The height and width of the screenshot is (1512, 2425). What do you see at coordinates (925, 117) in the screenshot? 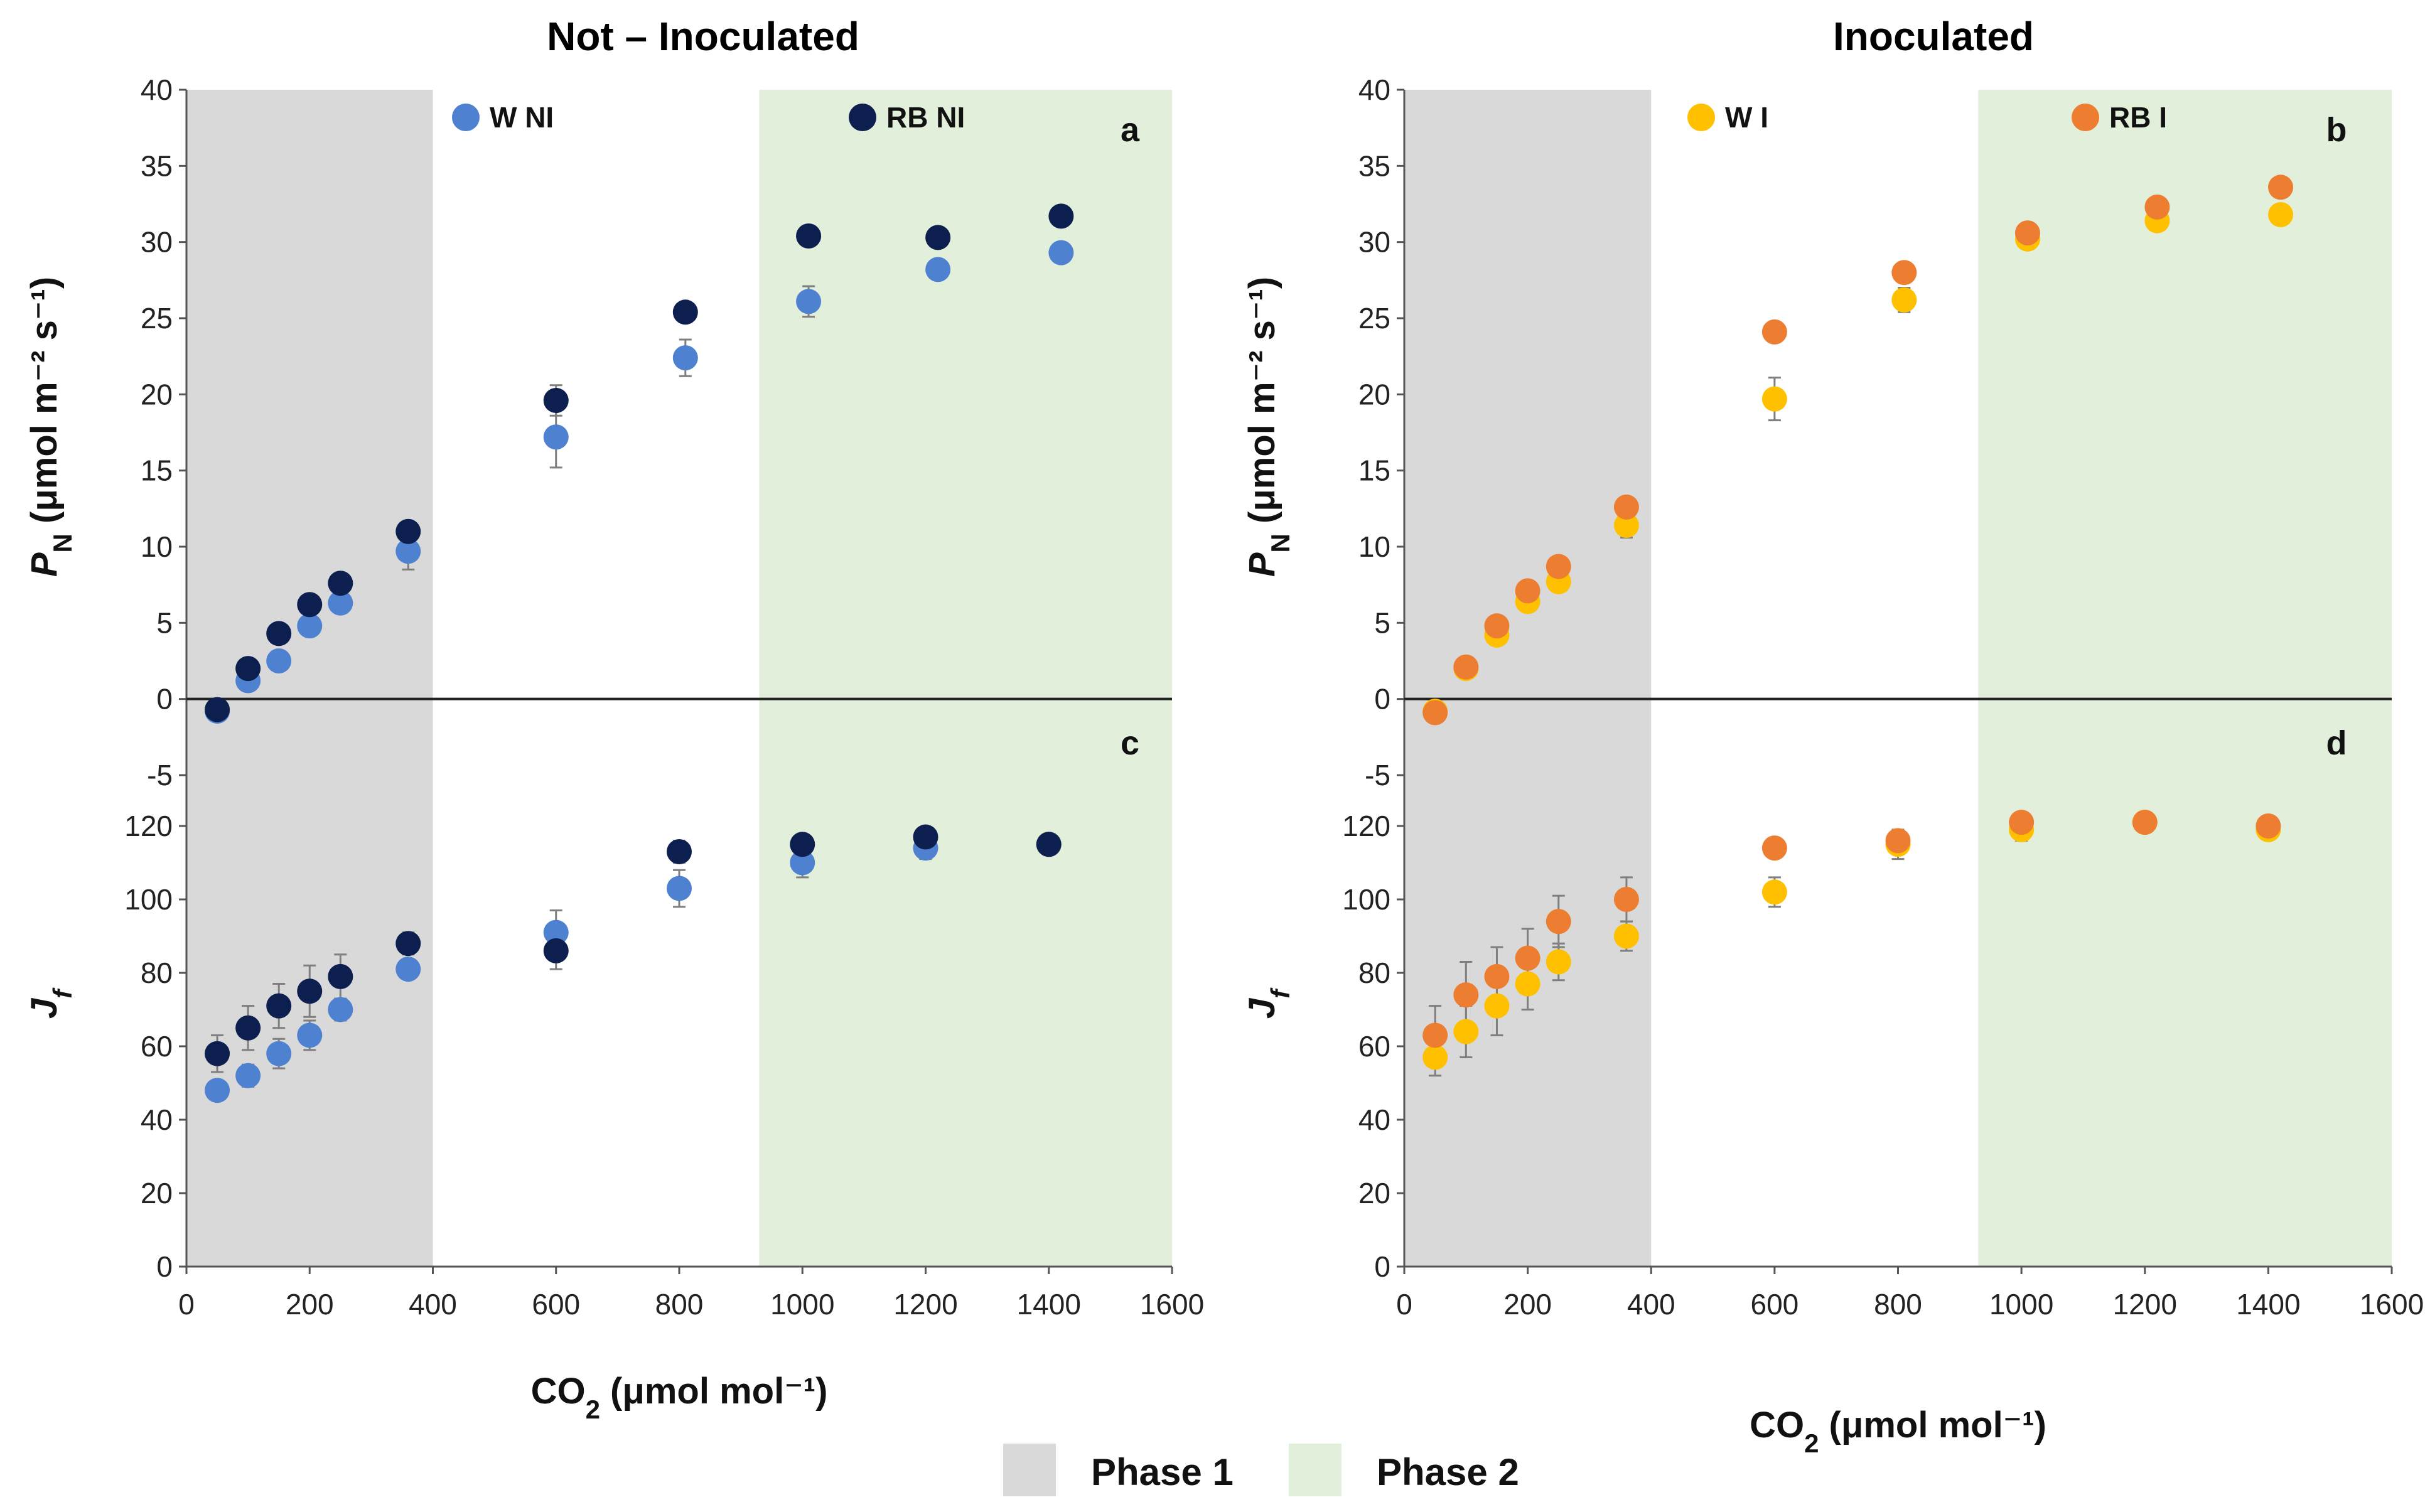
I see `legend-label: RB NI` at bounding box center [925, 117].